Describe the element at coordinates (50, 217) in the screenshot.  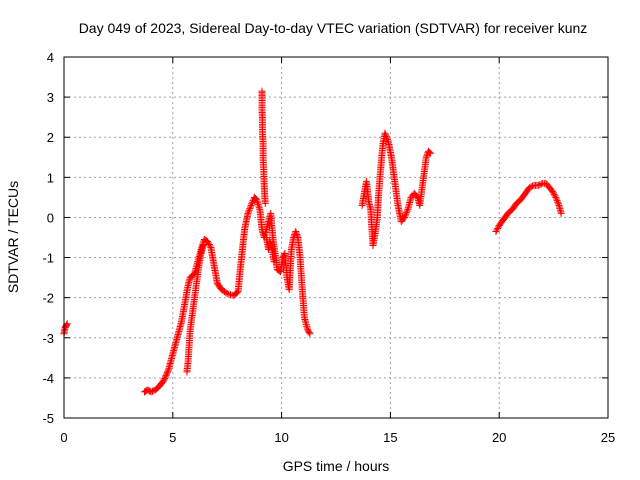
I see `y-tick-label: 0` at that location.